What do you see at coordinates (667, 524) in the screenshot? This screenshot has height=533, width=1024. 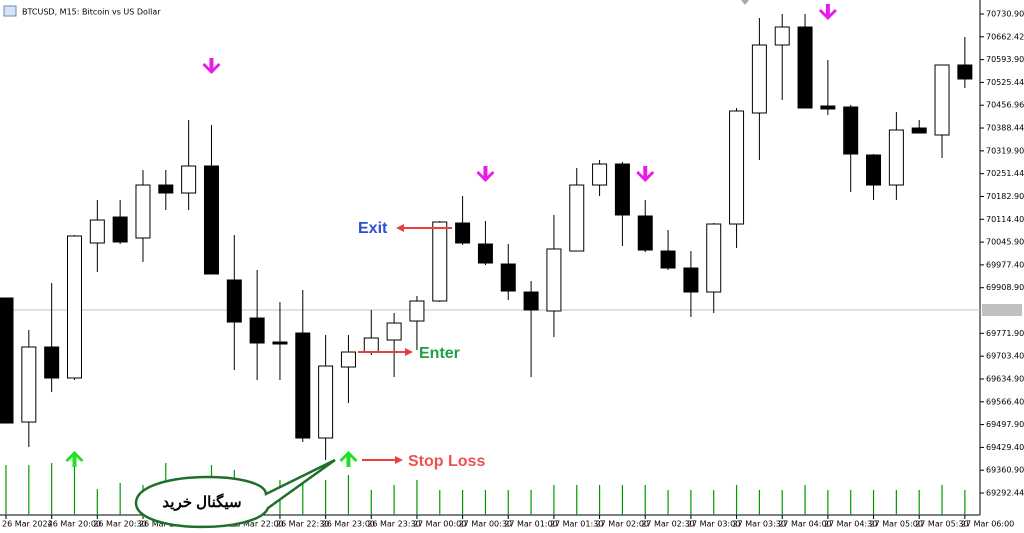 I see `x-tick-label: 27 Mar 02:30` at bounding box center [667, 524].